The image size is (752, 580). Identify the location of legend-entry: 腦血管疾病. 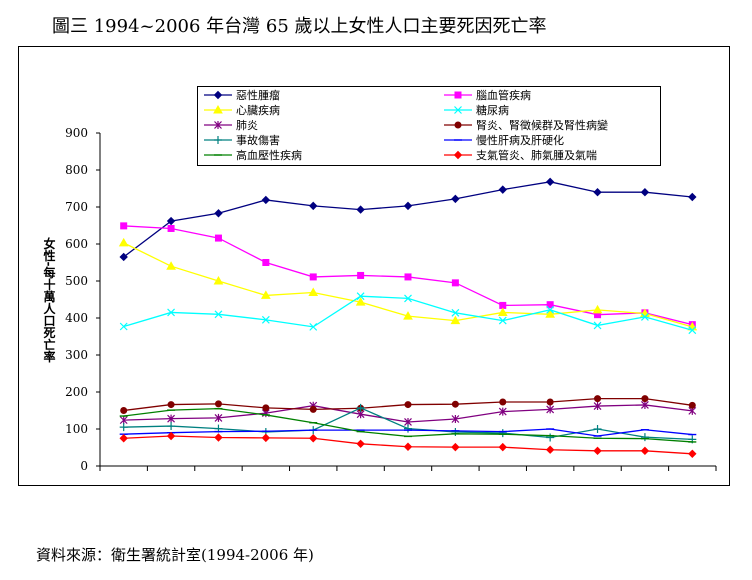
(487, 95).